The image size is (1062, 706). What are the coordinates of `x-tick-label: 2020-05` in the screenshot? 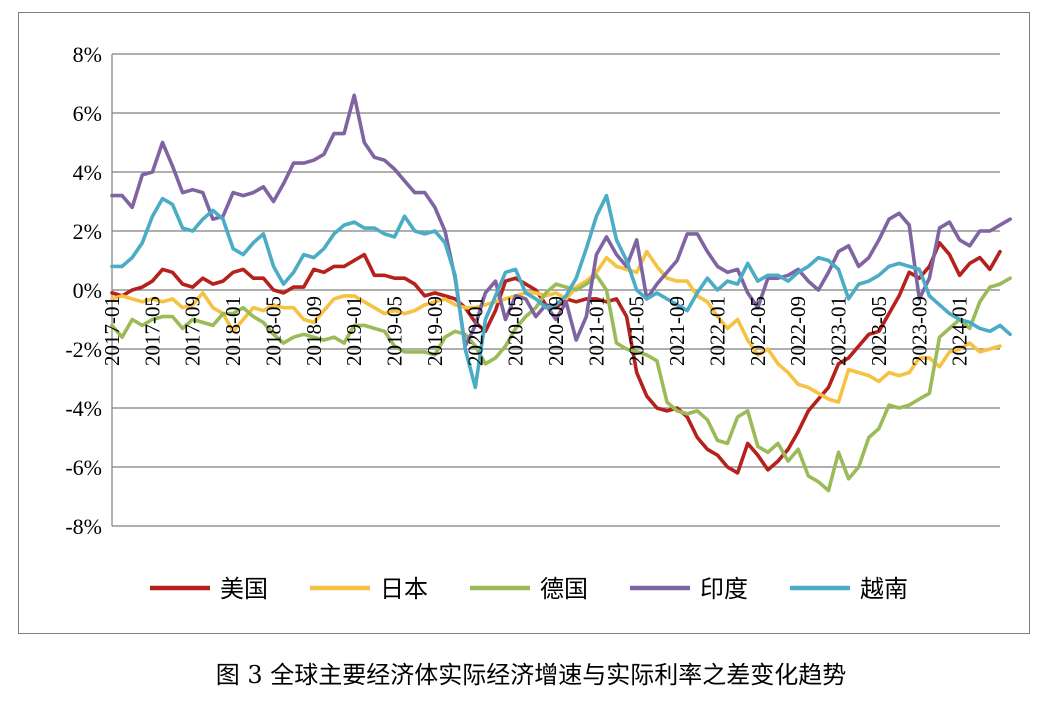 It's located at (516, 331).